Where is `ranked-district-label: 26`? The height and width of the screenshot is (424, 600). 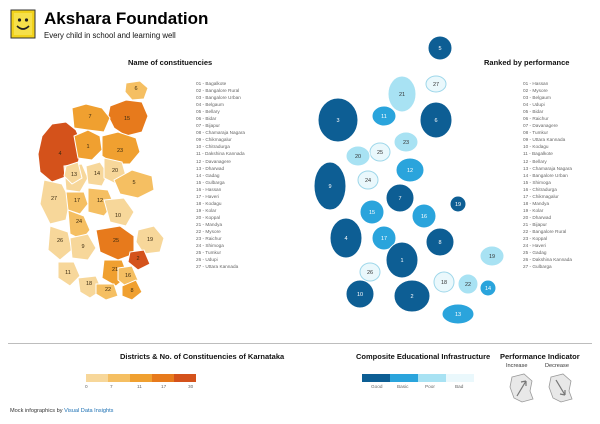 ranked-district-label: 26 is located at coordinates (370, 273).